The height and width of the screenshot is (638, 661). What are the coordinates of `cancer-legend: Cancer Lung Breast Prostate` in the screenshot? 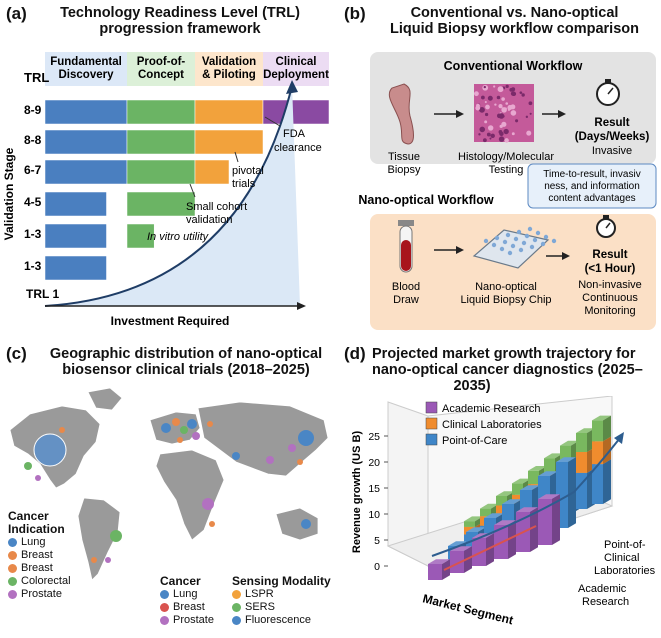 It's located at (195, 601).